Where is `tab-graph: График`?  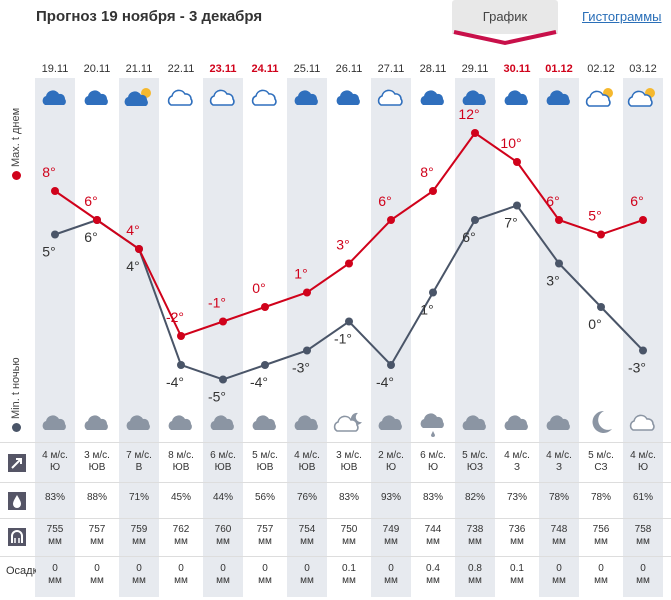
tab-graph: График is located at coordinates (505, 17).